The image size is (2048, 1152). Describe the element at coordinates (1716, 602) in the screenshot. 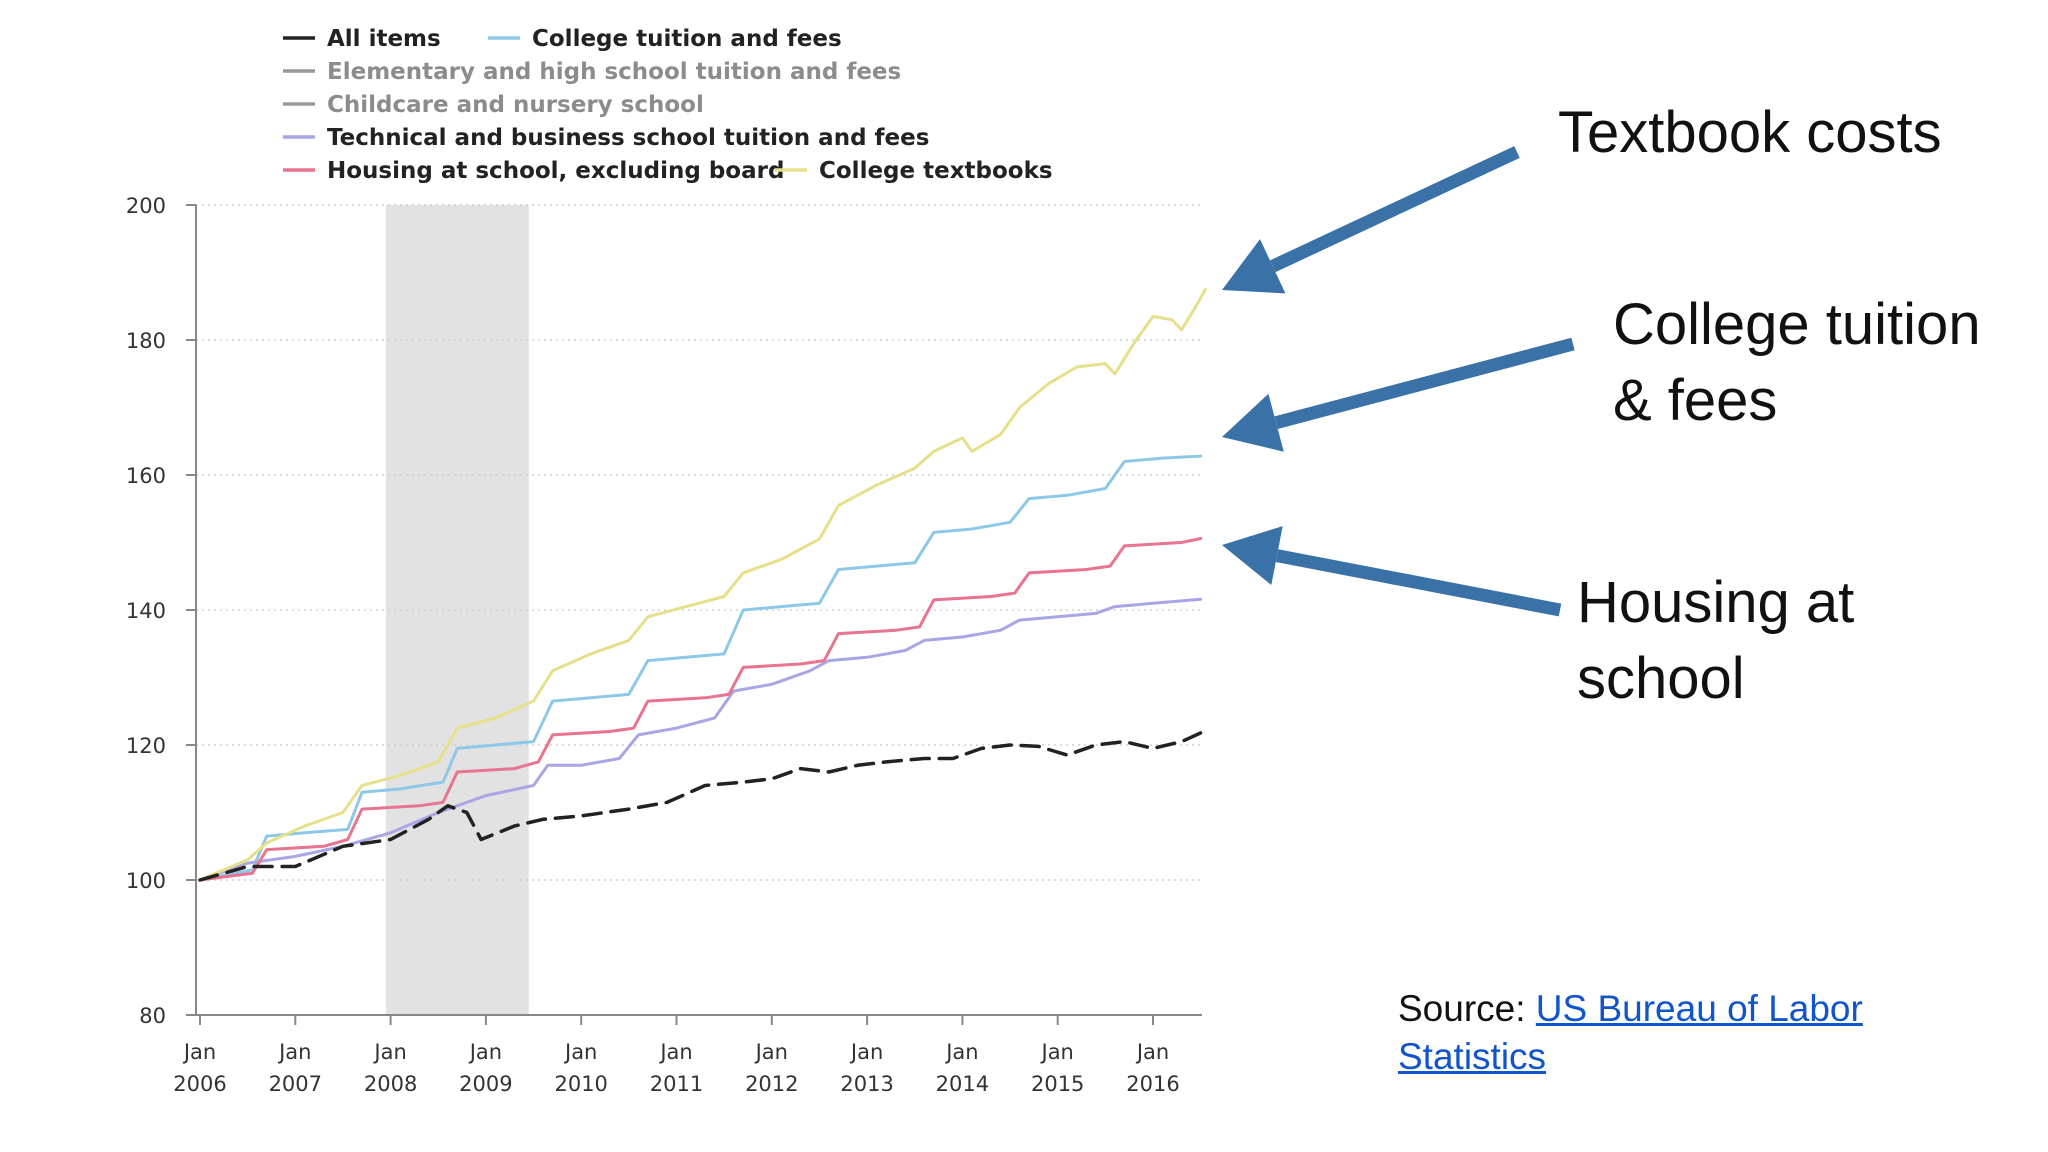

I see `callout-line: Housing at` at that location.